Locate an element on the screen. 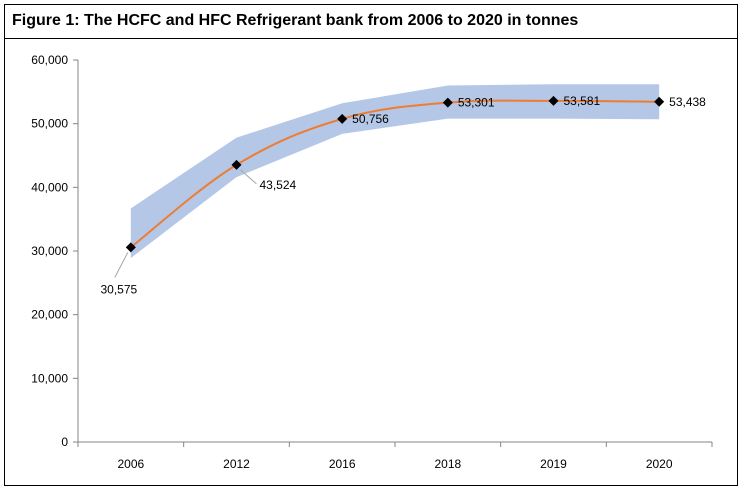 Image resolution: width=744 pixels, height=490 pixels. x-tick-label: 2016 is located at coordinates (342, 464).